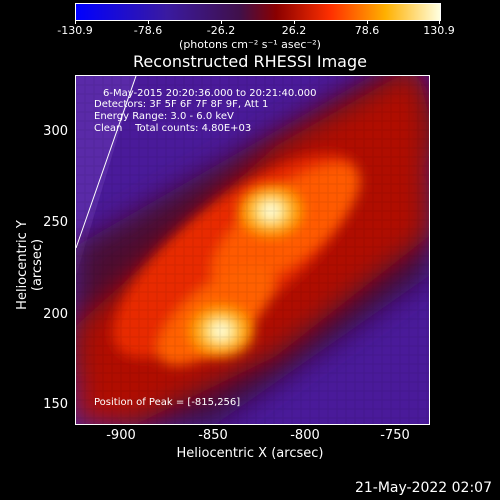  I want to click on info-line-energy: Energy Range: 3.0 - 6.0 keV, so click(164, 116).